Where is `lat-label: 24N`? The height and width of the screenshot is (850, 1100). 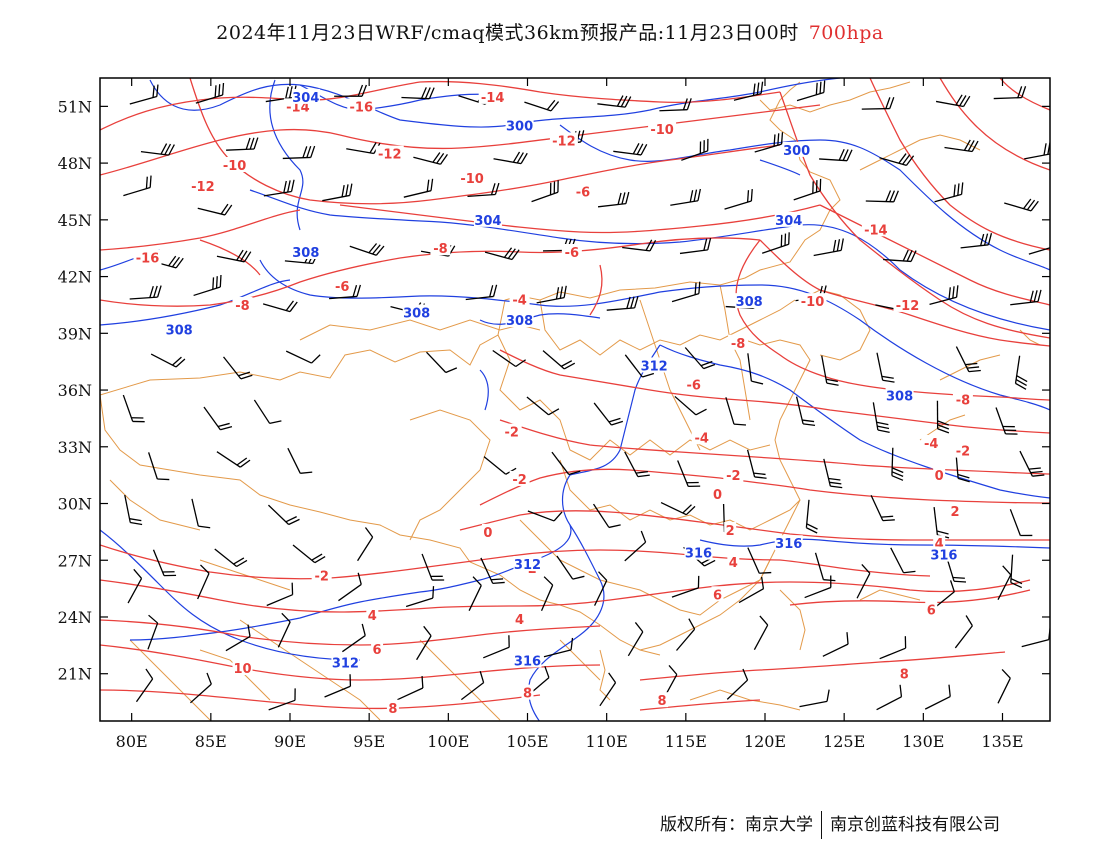 lat-label: 24N is located at coordinates (75, 617).